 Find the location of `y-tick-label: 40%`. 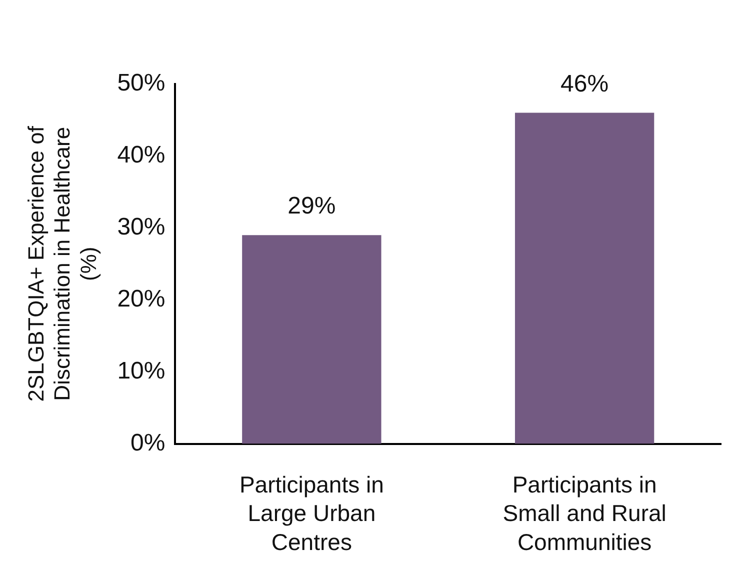

y-tick-label: 40% is located at coordinates (141, 155).